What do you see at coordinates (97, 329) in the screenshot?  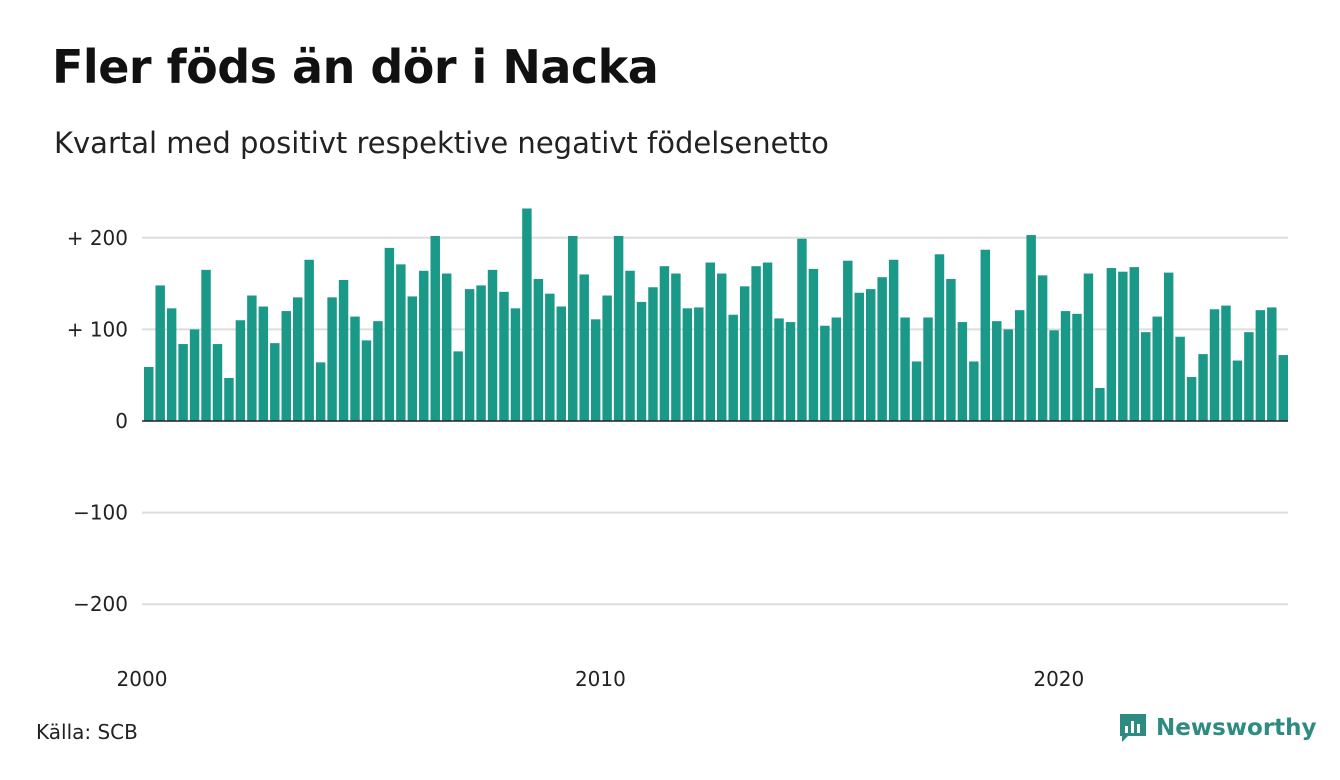 I see `y-tick-label: + 100` at bounding box center [97, 329].